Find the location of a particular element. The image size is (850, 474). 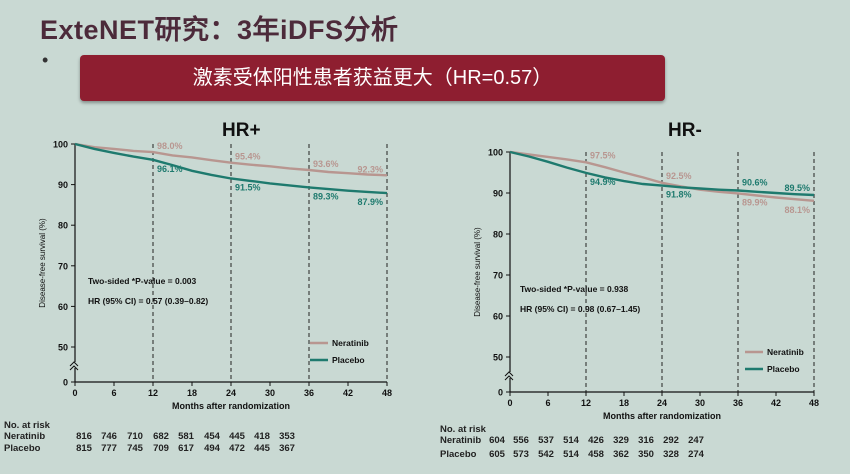

risk-cell: 316 is located at coordinates (646, 440).